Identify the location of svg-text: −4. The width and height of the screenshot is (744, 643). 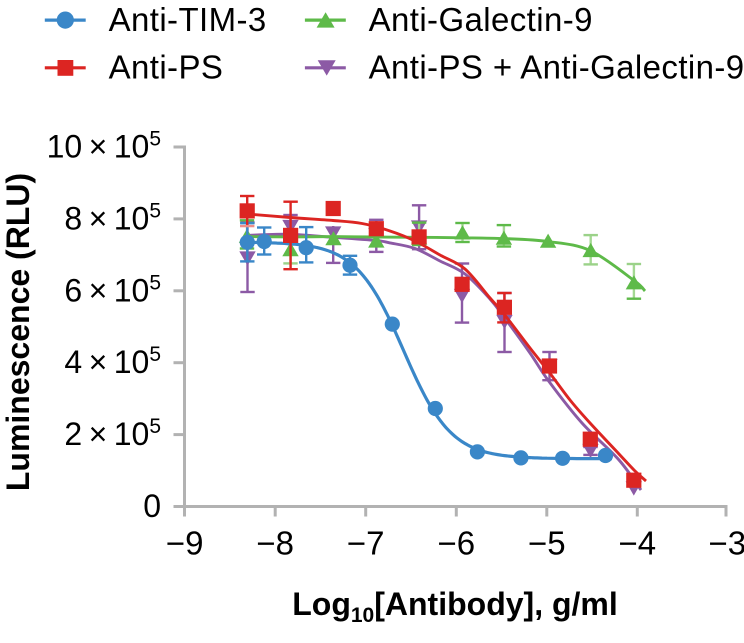
(637, 543).